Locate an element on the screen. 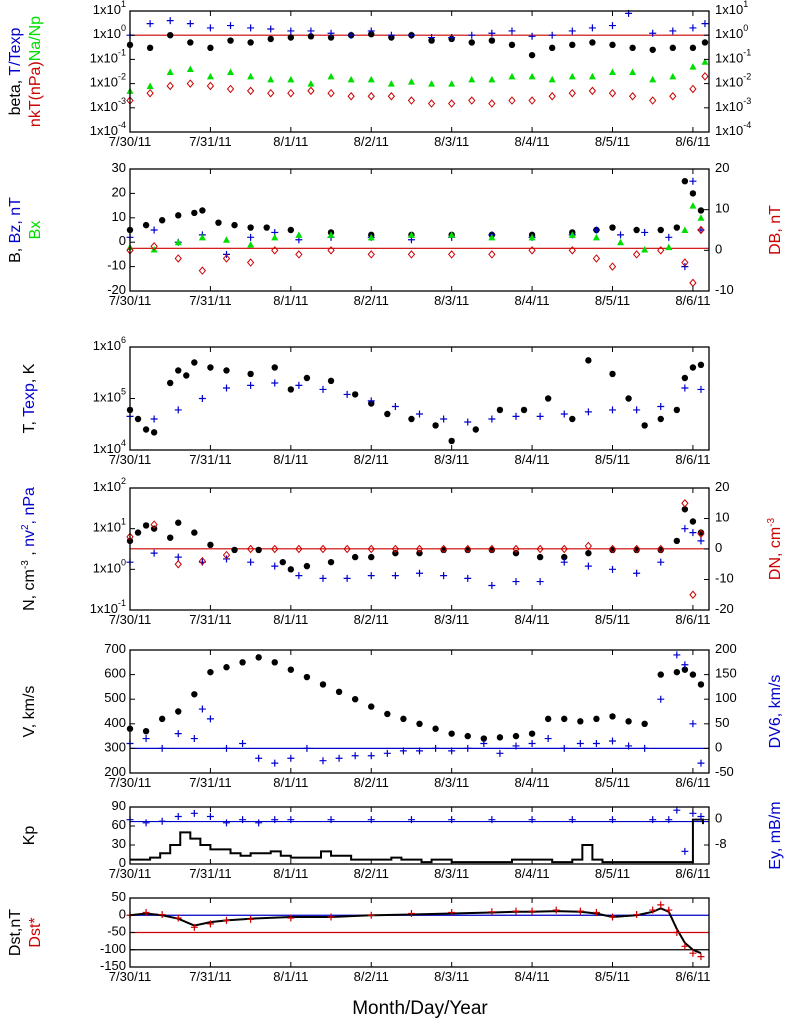 This screenshot has width=791, height=1024. series-0-black is located at coordinates (417, 841).